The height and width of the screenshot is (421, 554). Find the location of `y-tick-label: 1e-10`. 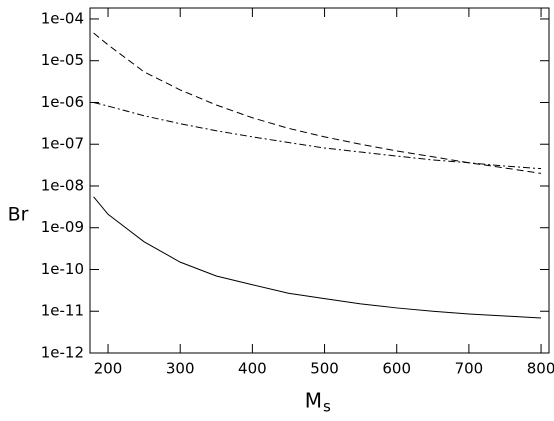

y-tick-label: 1e-10 is located at coordinates (62, 269).